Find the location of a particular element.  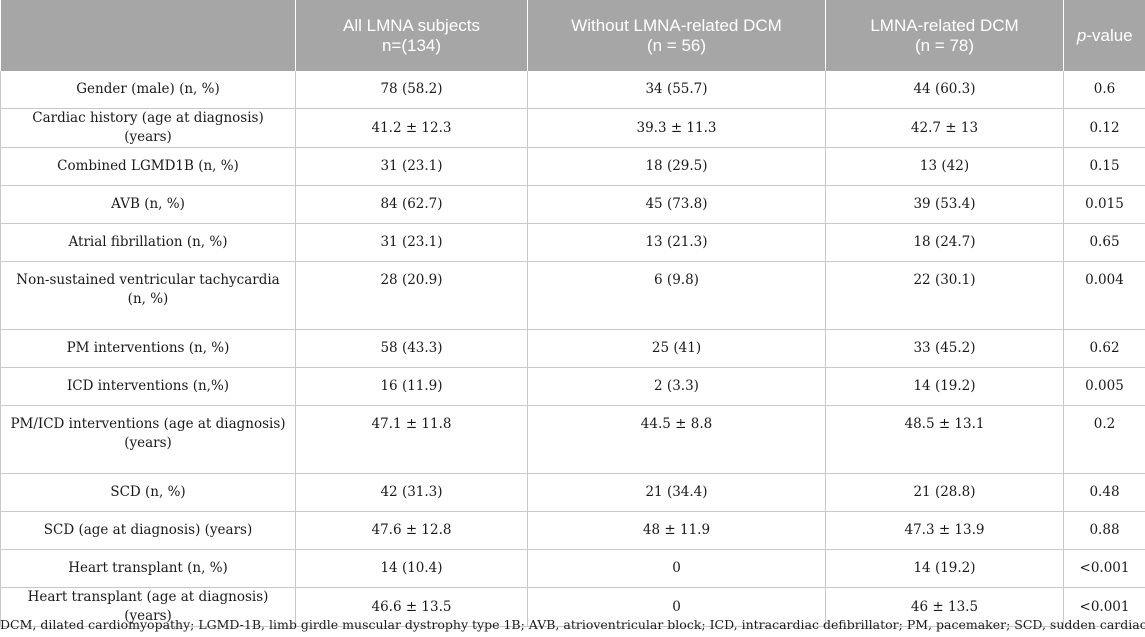

cell-dcm: 22 (30.1) is located at coordinates (944, 295).